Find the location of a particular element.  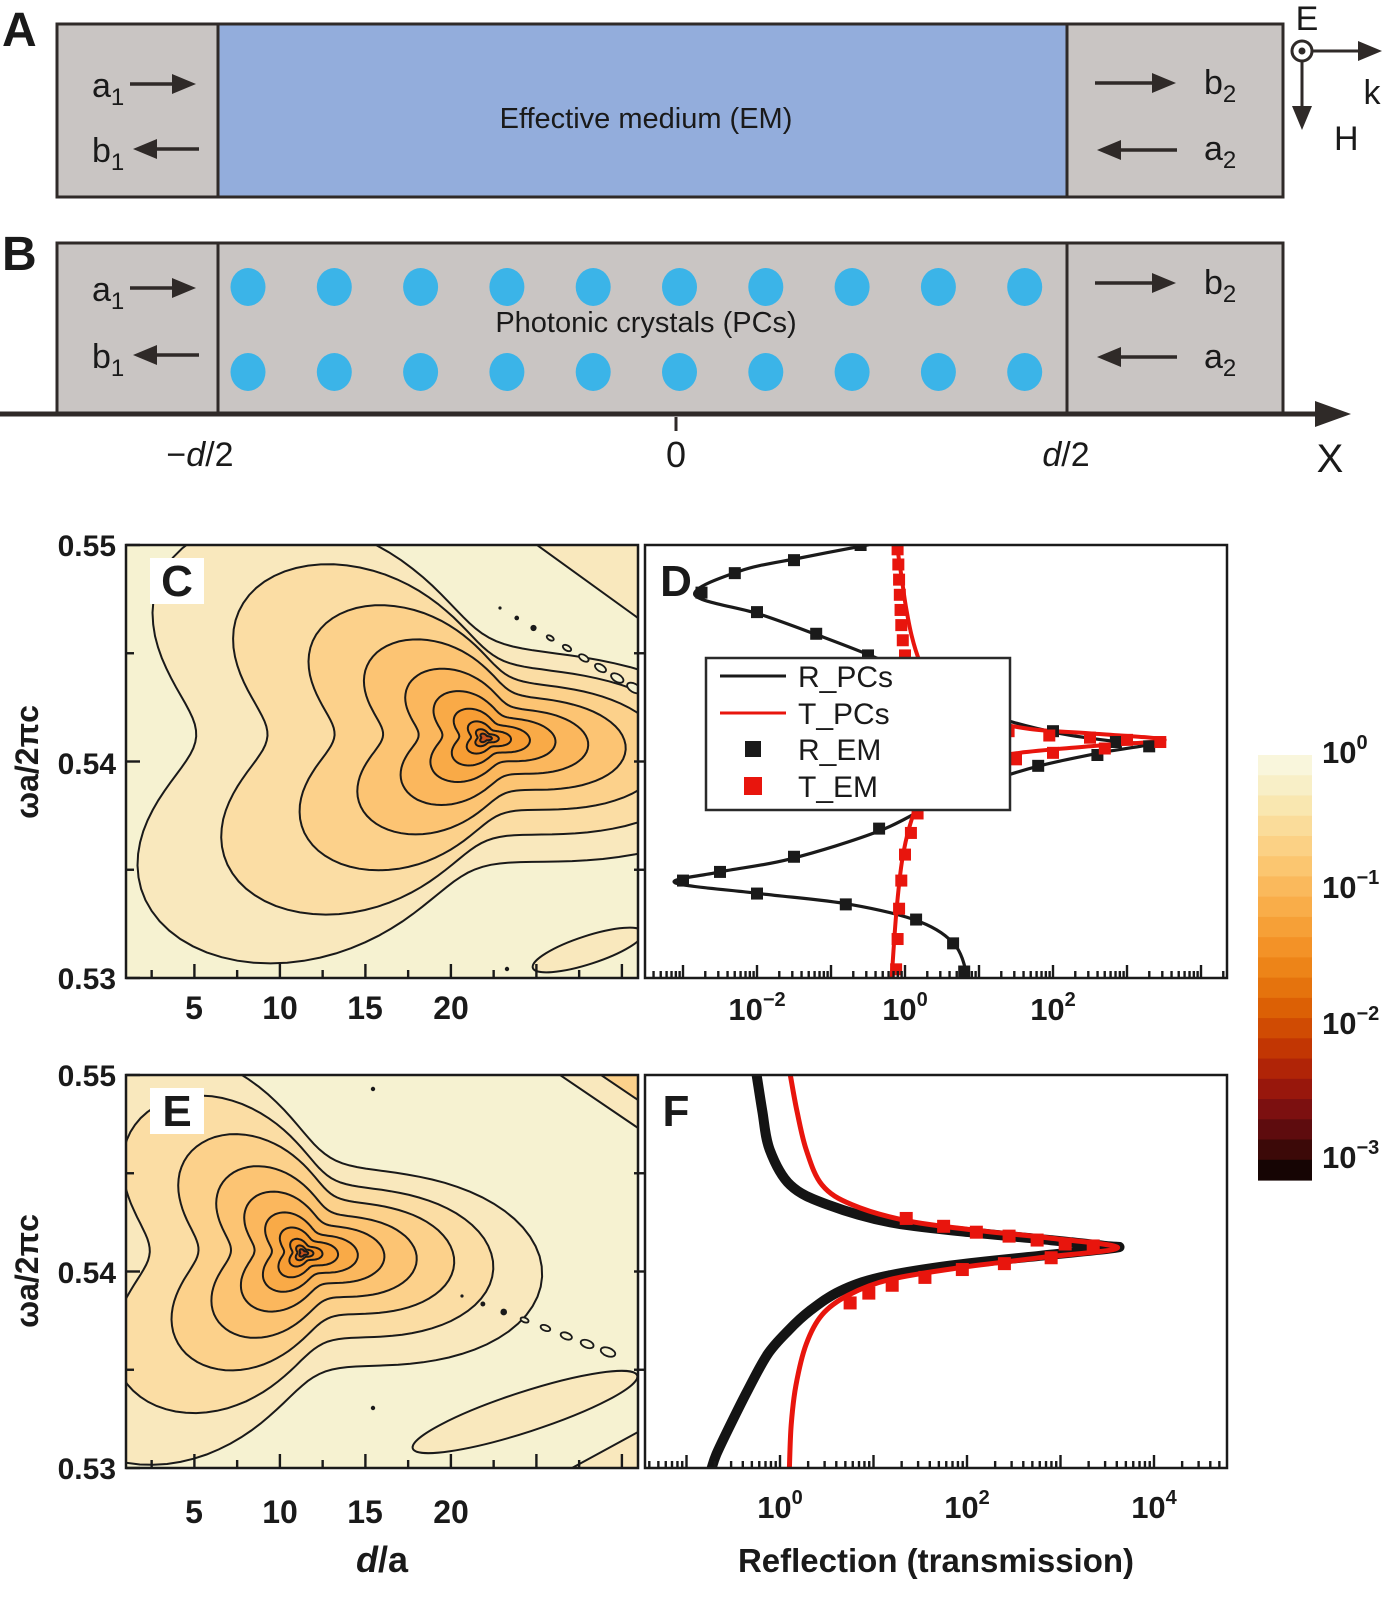

panel-c-contour-plot is located at coordinates (382, 761).